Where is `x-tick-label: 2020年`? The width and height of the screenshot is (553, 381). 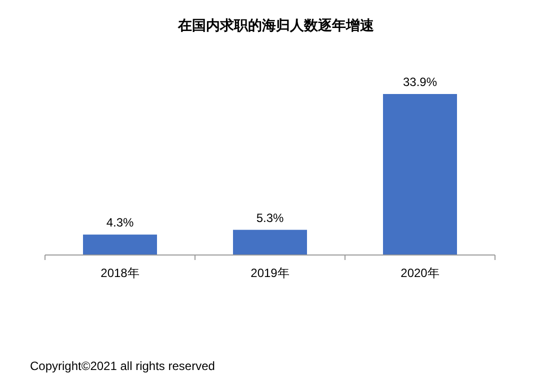
x-tick-label: 2020年 is located at coordinates (420, 273).